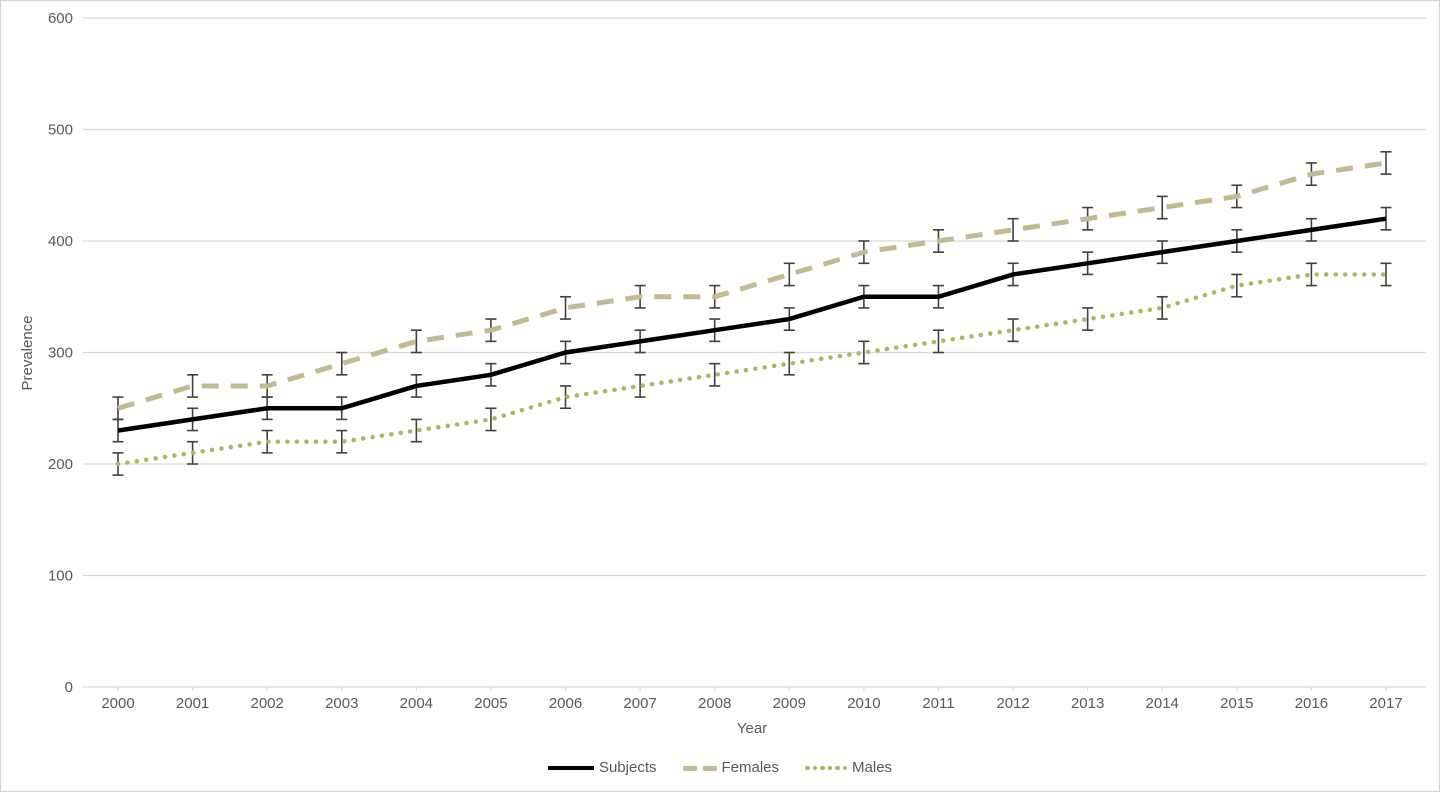 The height and width of the screenshot is (792, 1440). I want to click on svg-text: 2008, so click(714, 703).